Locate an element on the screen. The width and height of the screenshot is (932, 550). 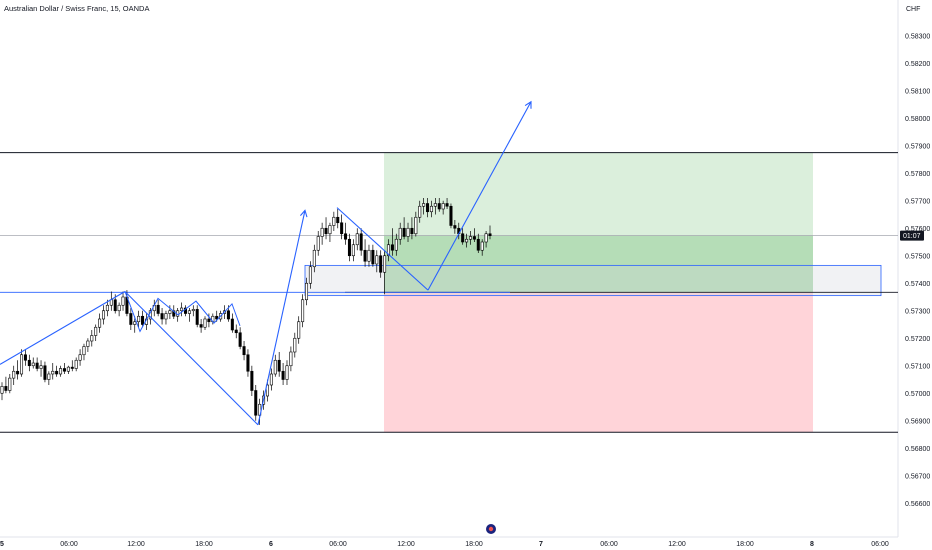
price-tick-label: 0.57300 is located at coordinates (917, 311).